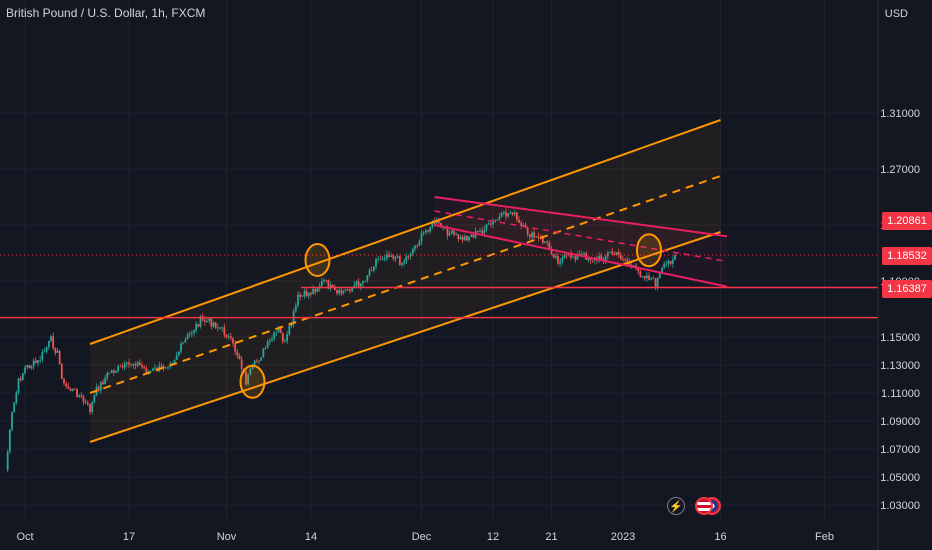  I want to click on bottom-icons: ⚡, so click(695, 507).